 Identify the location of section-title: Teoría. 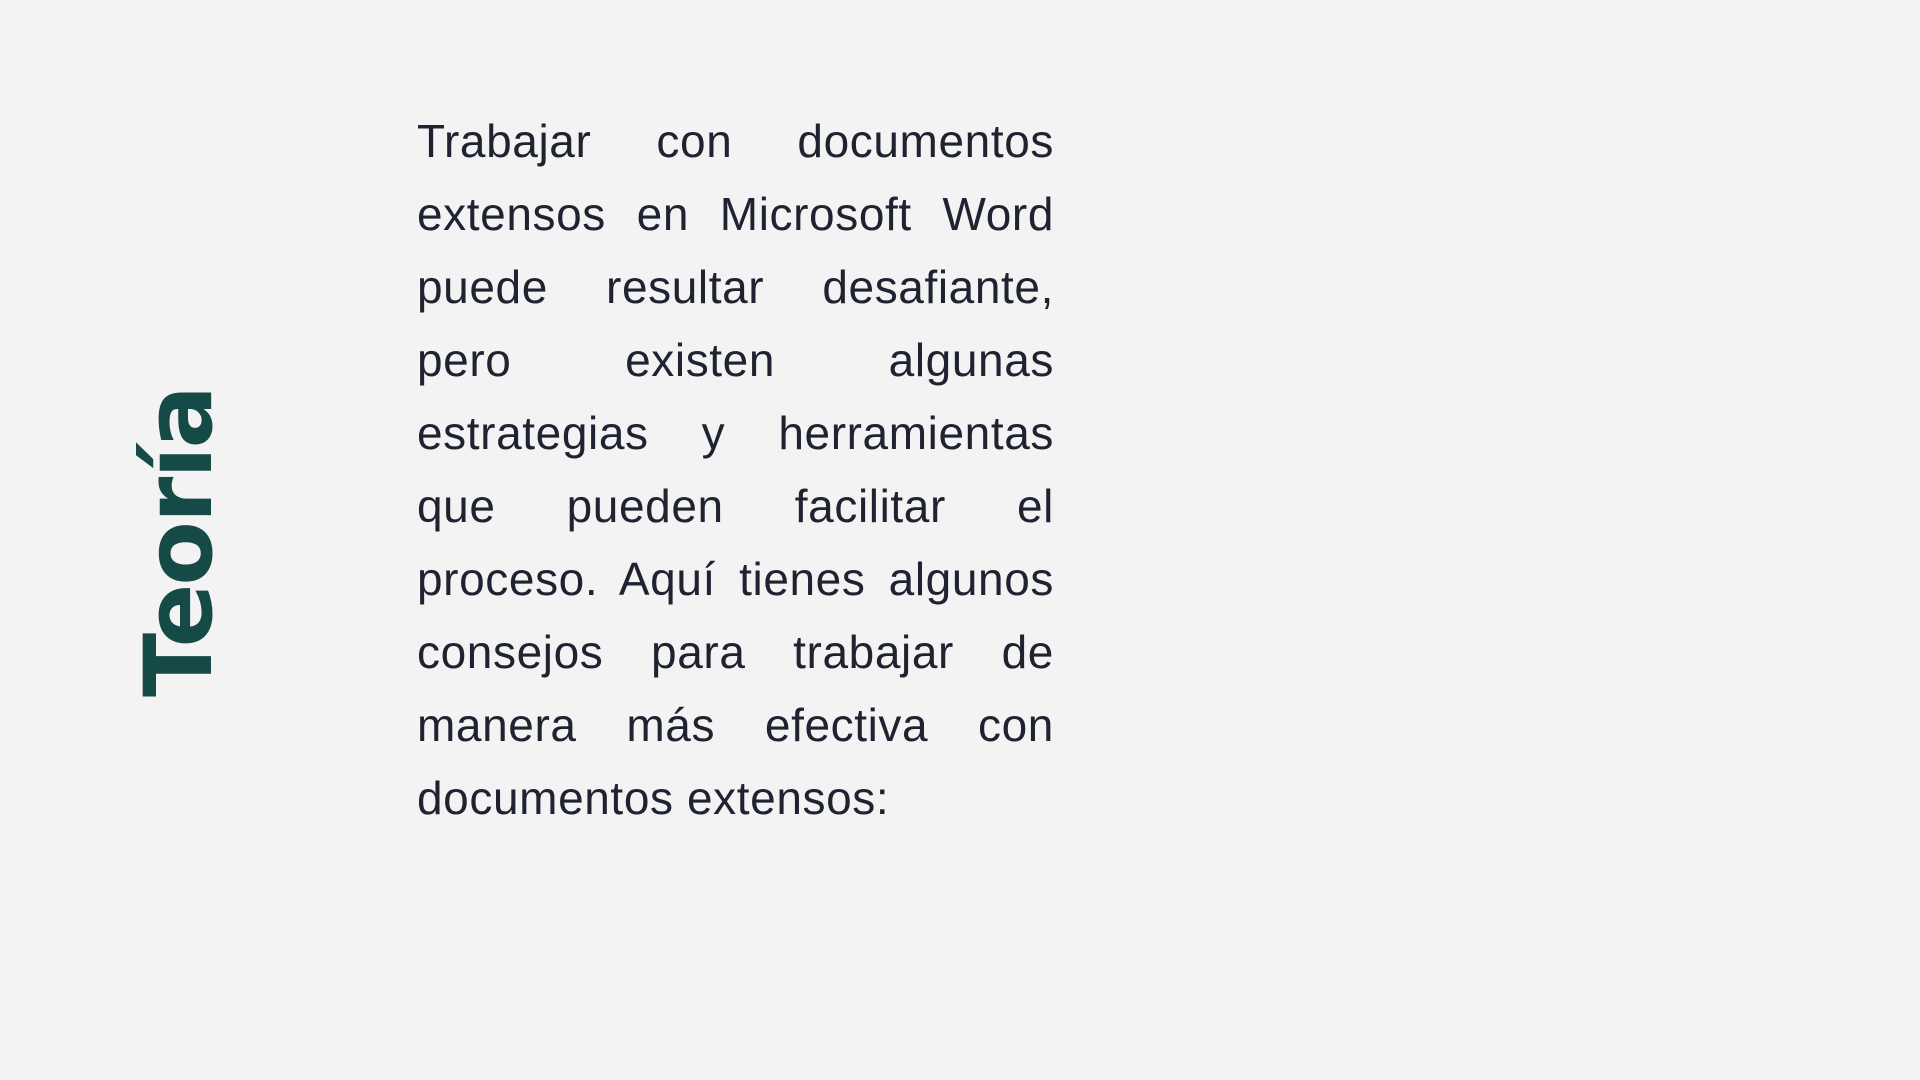
(179, 542).